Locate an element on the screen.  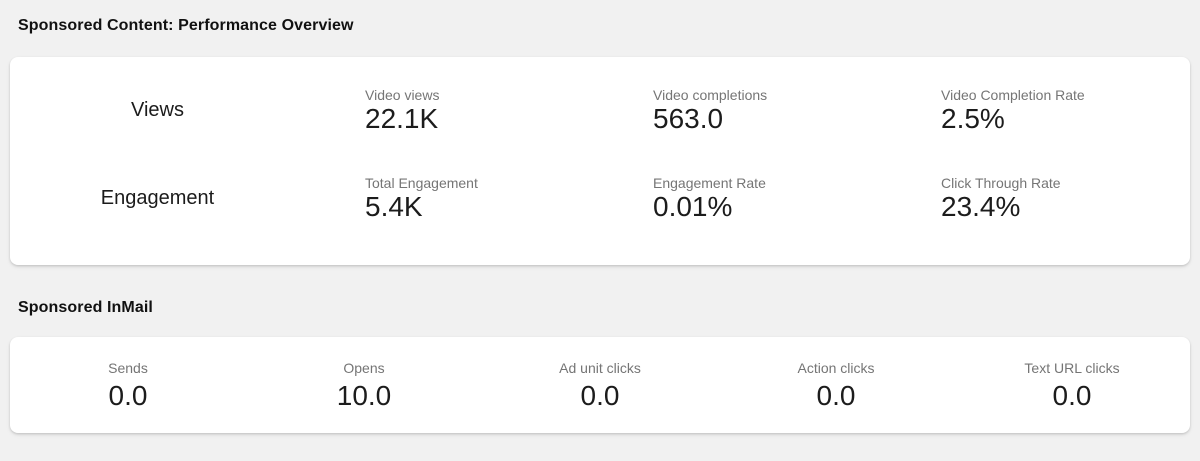
metric-video-views: Video views 22.1K is located at coordinates (449, 110).